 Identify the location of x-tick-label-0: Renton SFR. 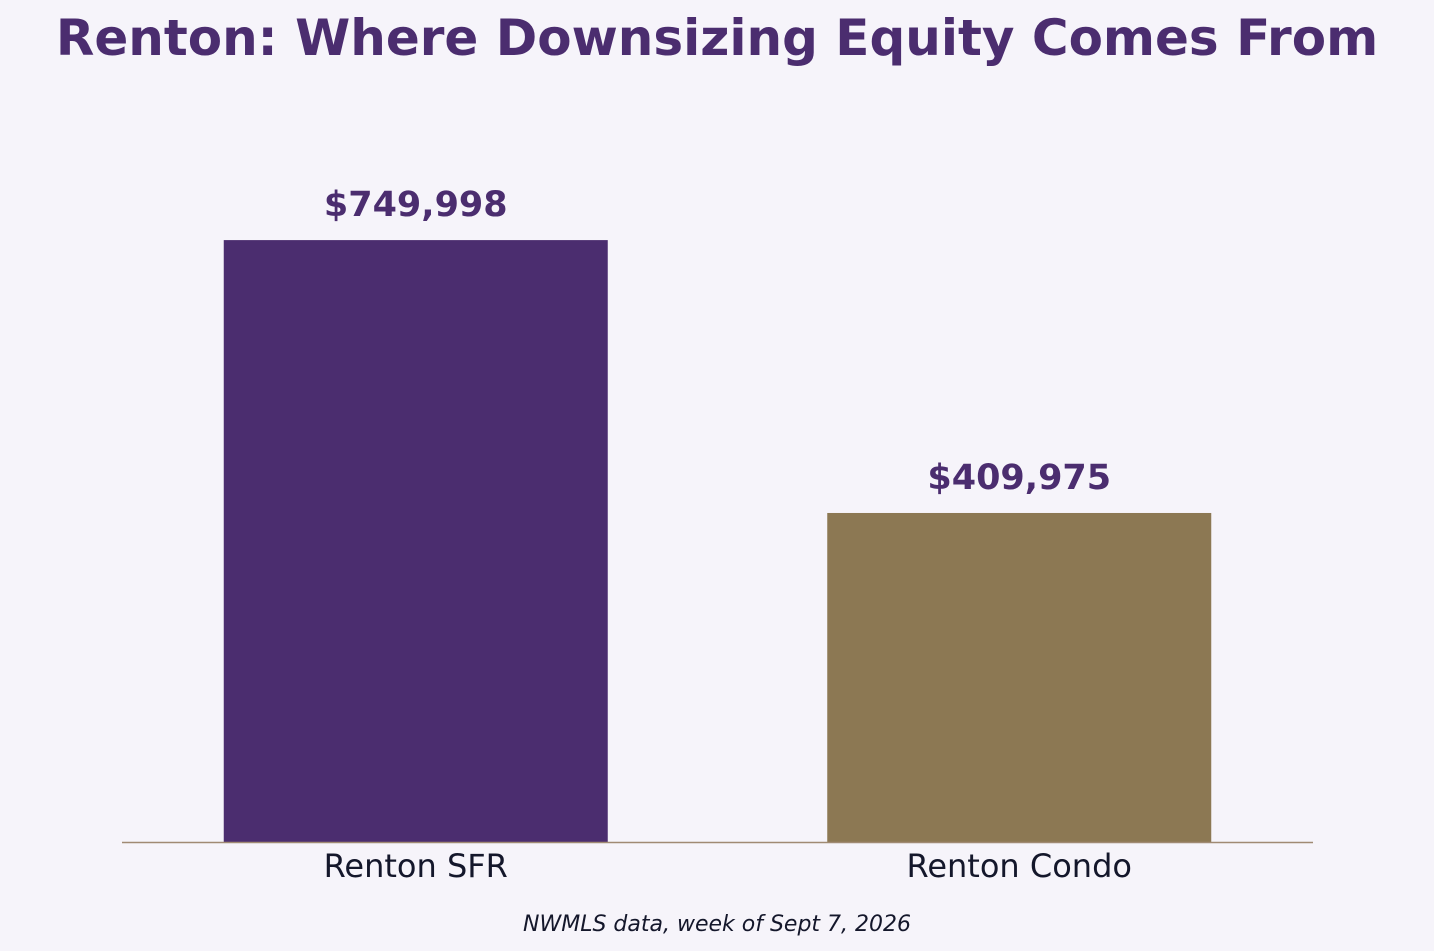
(416, 866).